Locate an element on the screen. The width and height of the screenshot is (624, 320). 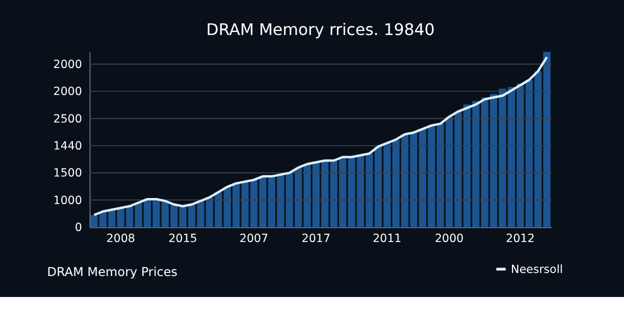
text: DRAM Memory Prices is located at coordinates (112, 272).